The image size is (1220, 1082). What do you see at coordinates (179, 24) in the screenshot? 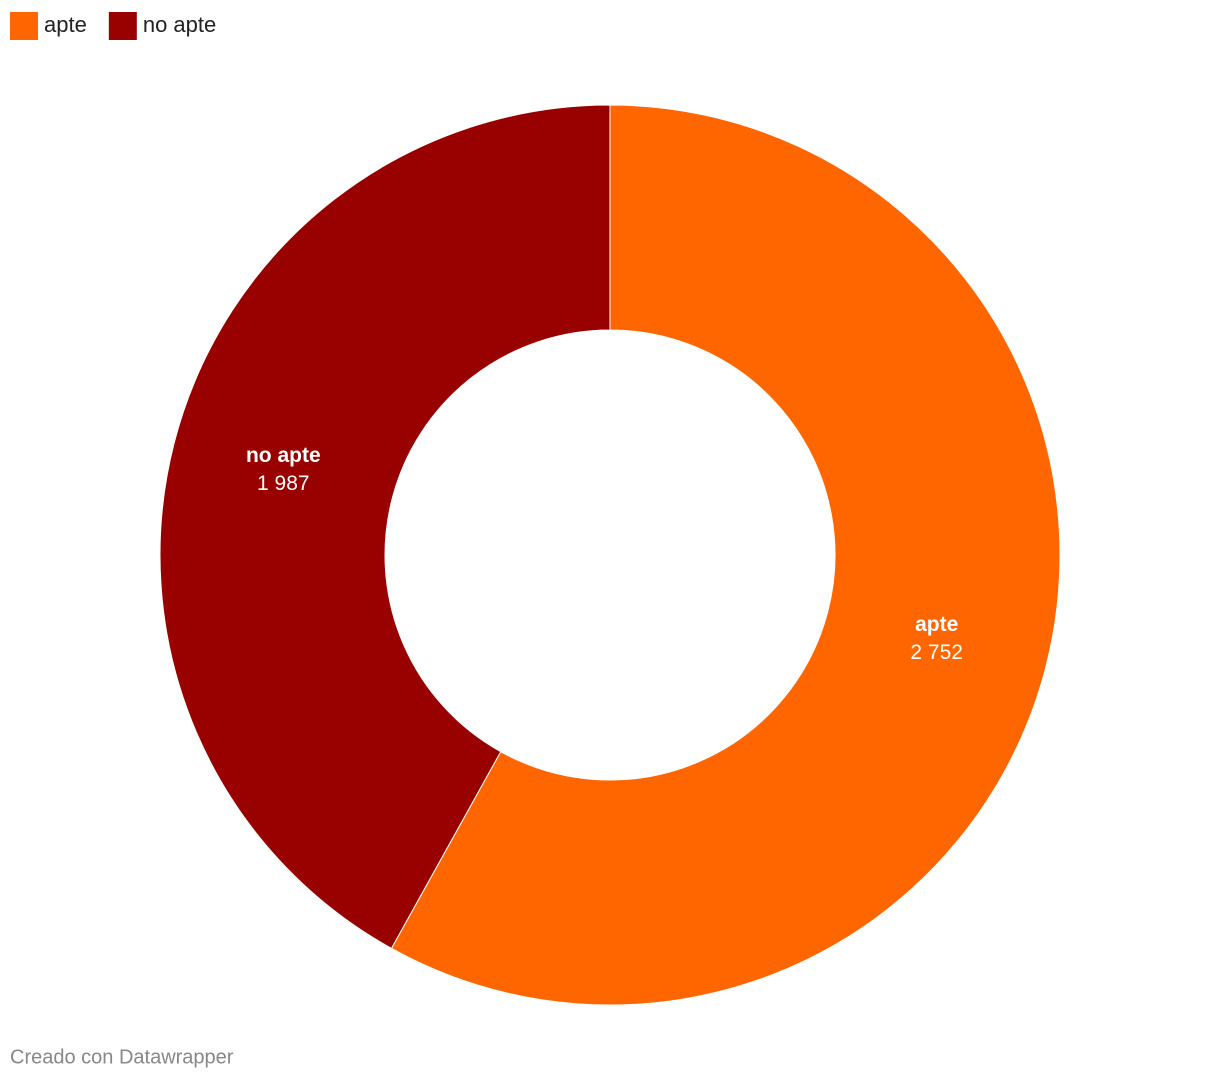
I see `legend-label: no apte` at bounding box center [179, 24].